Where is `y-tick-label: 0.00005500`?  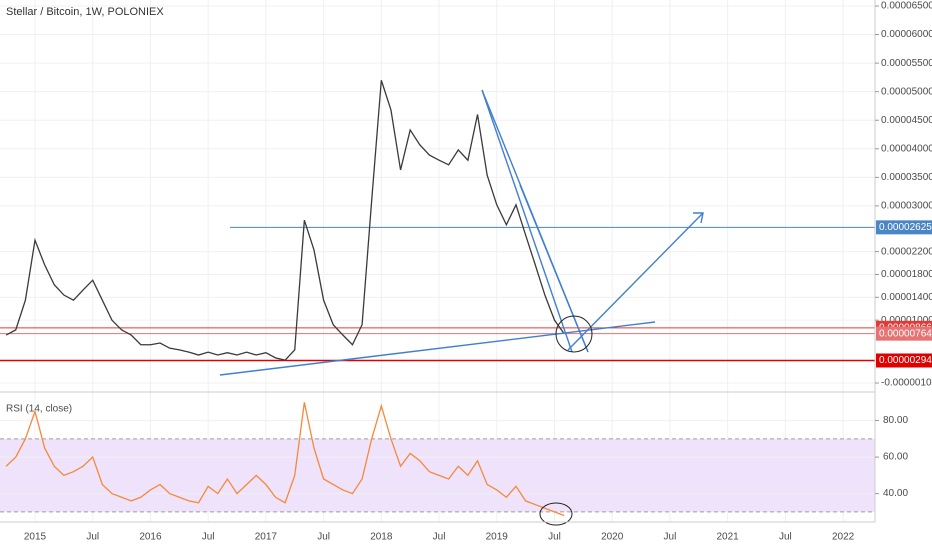 y-tick-label: 0.00005500 is located at coordinates (906, 63).